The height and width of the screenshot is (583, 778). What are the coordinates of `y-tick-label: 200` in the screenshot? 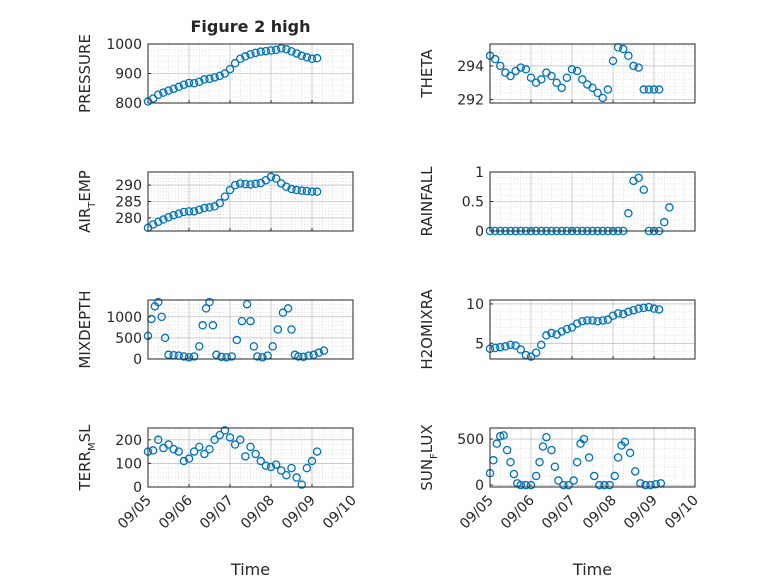 It's located at (128, 441).